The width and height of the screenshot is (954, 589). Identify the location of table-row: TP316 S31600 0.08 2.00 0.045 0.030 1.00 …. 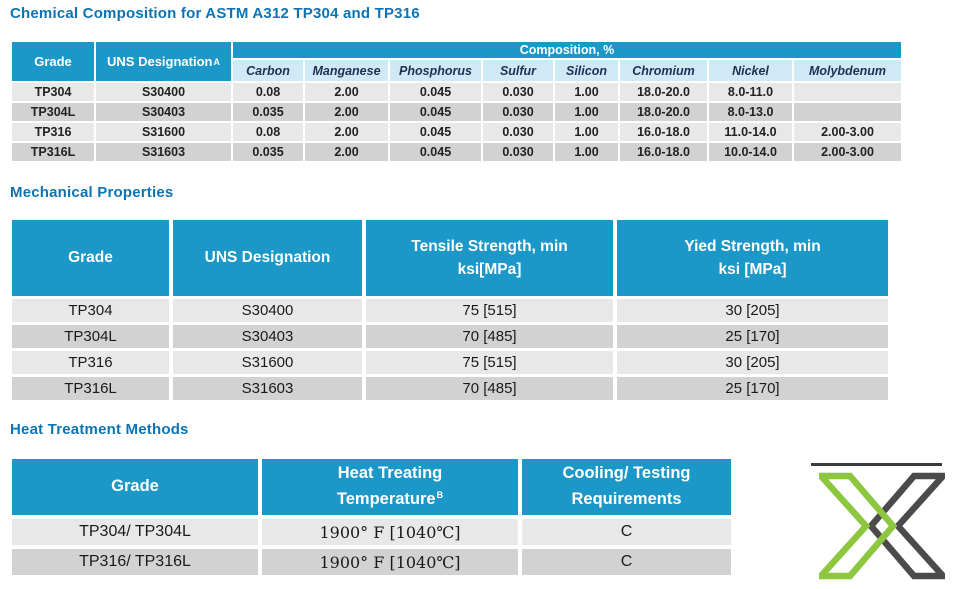
(456, 132).